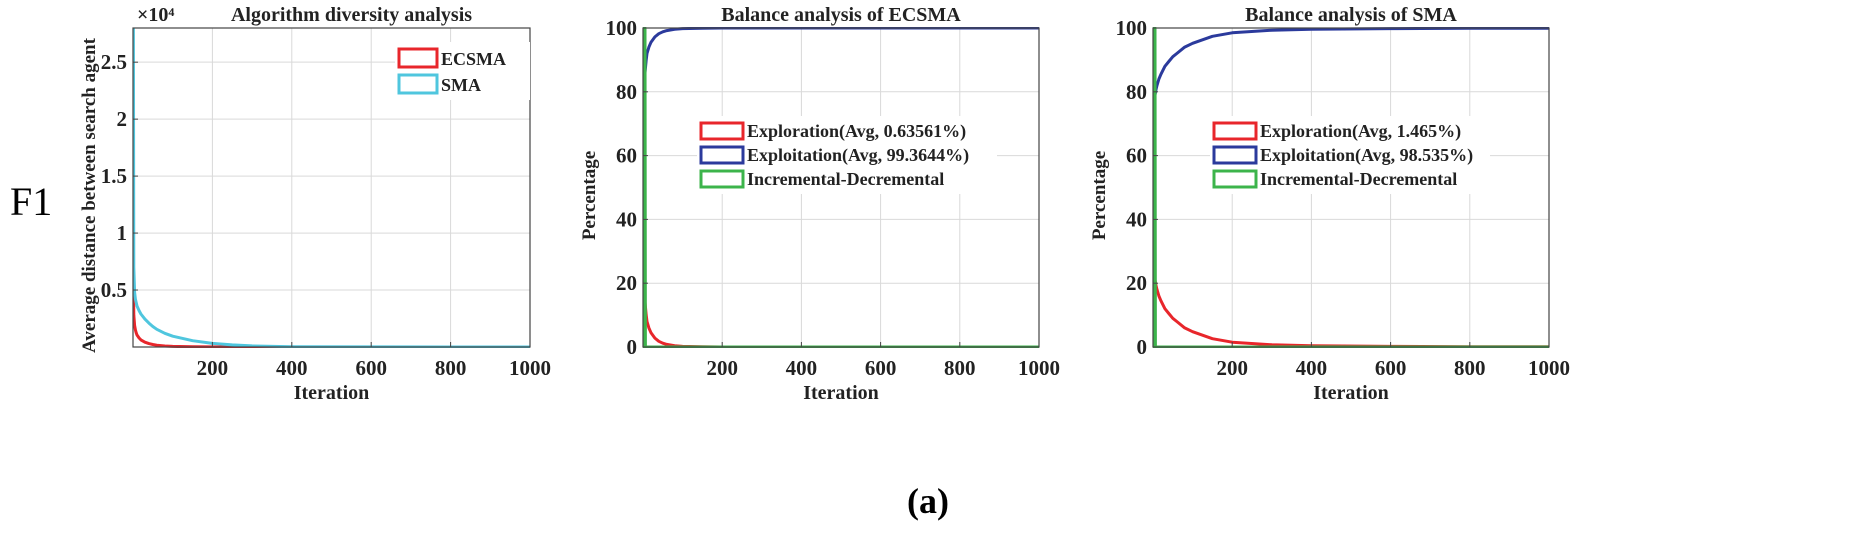 The height and width of the screenshot is (545, 1856). Describe the element at coordinates (928, 501) in the screenshot. I see `panel-label: (a)` at that location.